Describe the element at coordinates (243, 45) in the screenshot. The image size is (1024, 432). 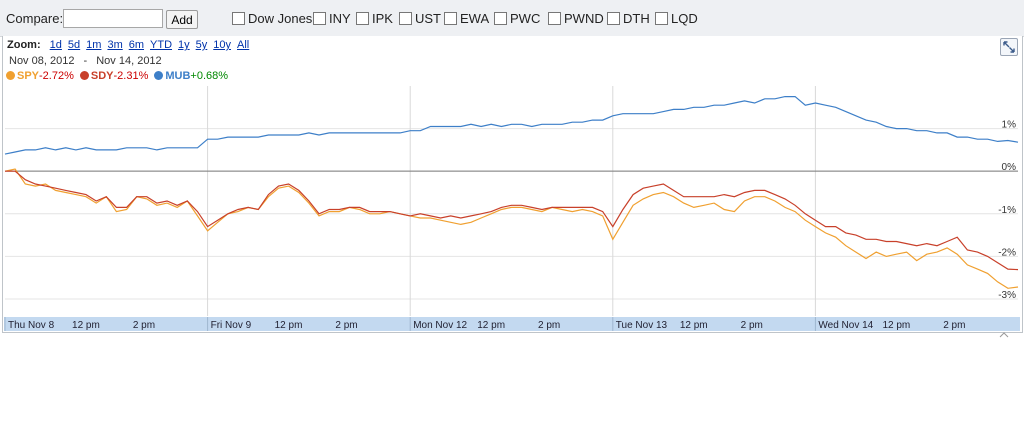
I see `zoom-option-all: All` at that location.